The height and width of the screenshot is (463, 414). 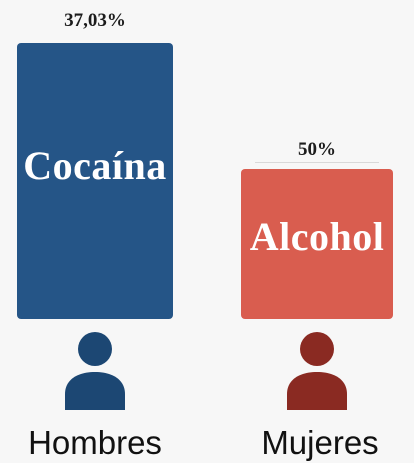 What do you see at coordinates (95, 20) in the screenshot?
I see `value-label-hombres: 37,03%` at bounding box center [95, 20].